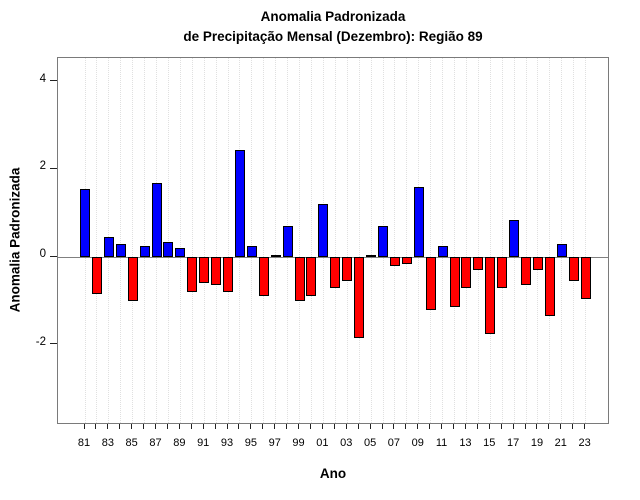 The width and height of the screenshot is (640, 500). Describe the element at coordinates (417, 443) in the screenshot. I see `x-tick-label-2009: 09` at that location.